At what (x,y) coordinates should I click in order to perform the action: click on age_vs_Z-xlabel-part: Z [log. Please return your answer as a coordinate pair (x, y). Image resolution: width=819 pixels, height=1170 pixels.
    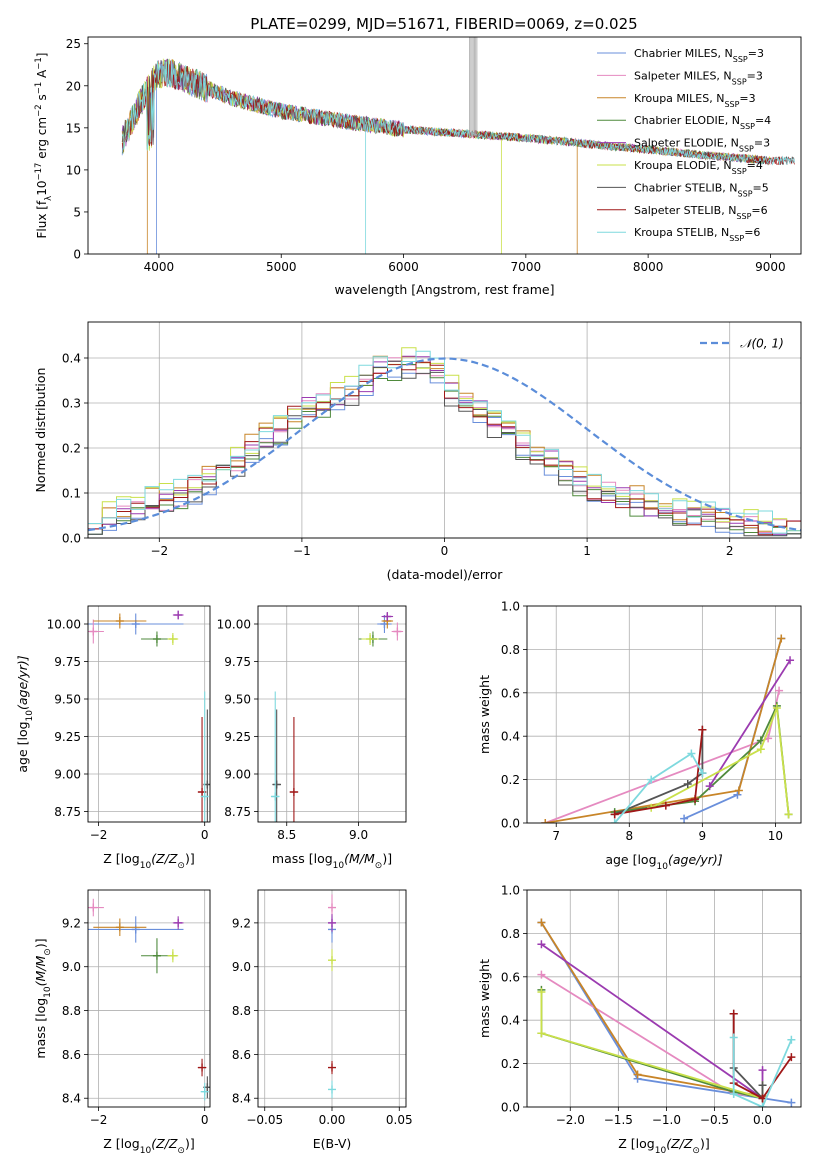
    Looking at the image, I should click on (121, 858).